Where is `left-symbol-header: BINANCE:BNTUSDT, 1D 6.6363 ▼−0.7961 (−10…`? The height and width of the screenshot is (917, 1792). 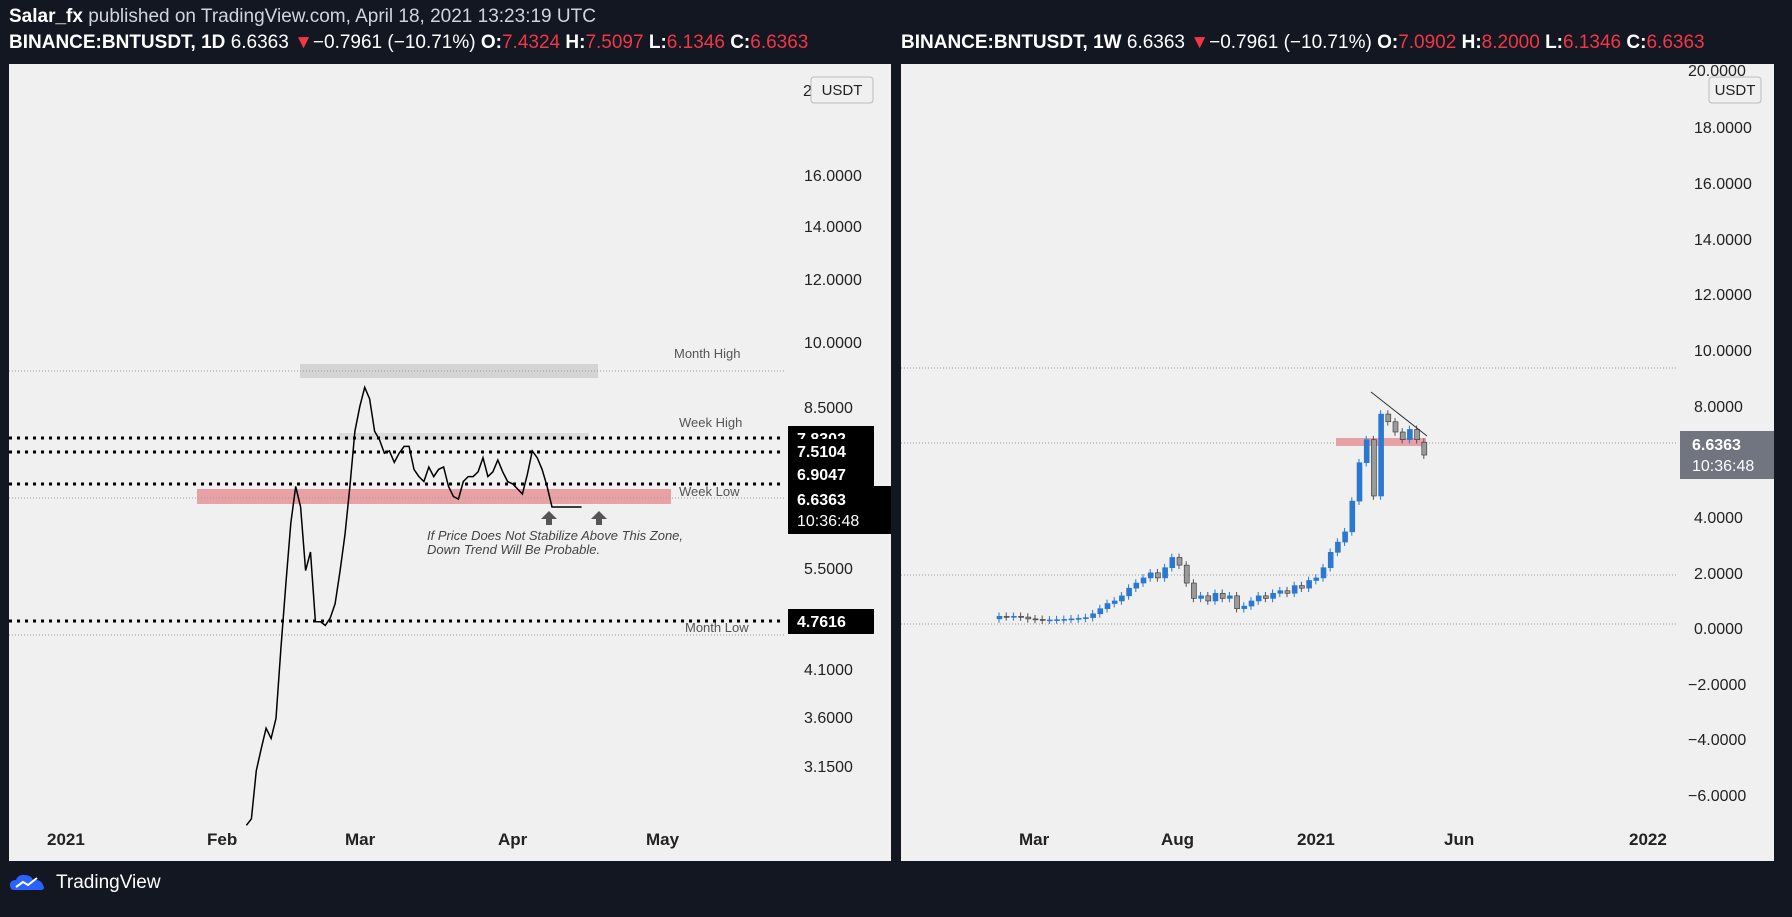 left-symbol-header: BINANCE:BNTUSDT, 1D 6.6363 ▼−0.7961 (−10… is located at coordinates (409, 42).